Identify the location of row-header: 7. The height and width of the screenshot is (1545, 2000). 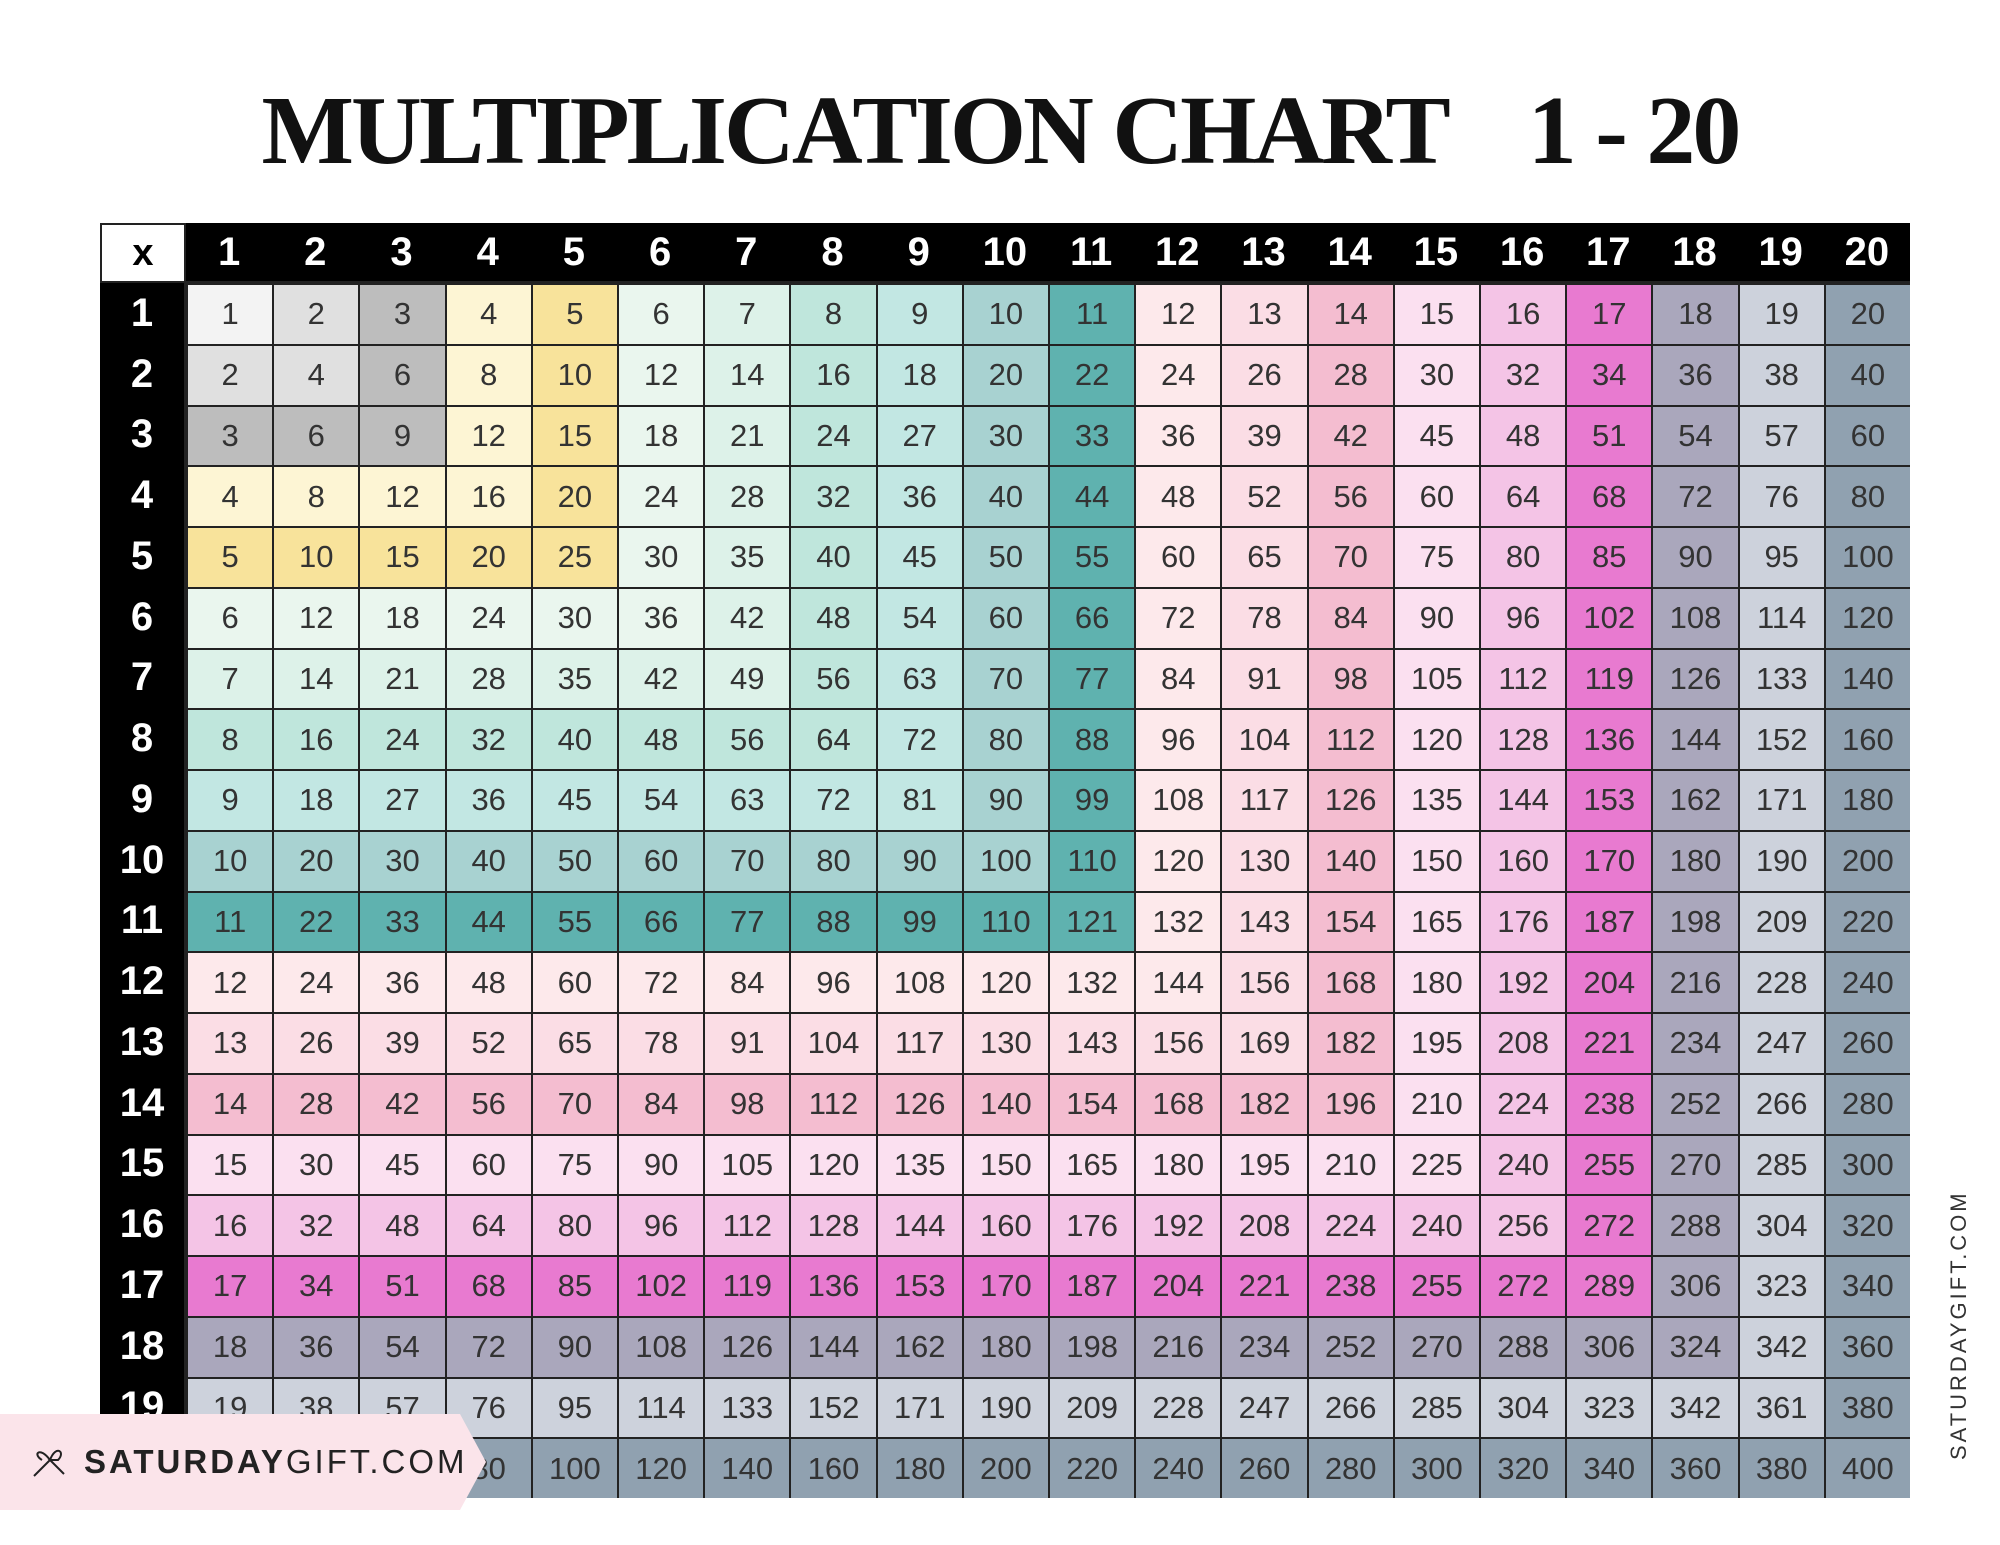
(142, 678).